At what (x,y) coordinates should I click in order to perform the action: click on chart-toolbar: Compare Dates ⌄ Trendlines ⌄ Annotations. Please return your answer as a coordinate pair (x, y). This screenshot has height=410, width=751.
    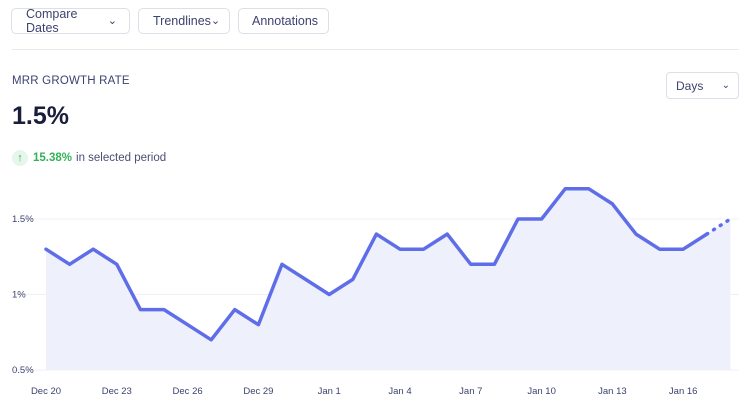
    Looking at the image, I should click on (174, 21).